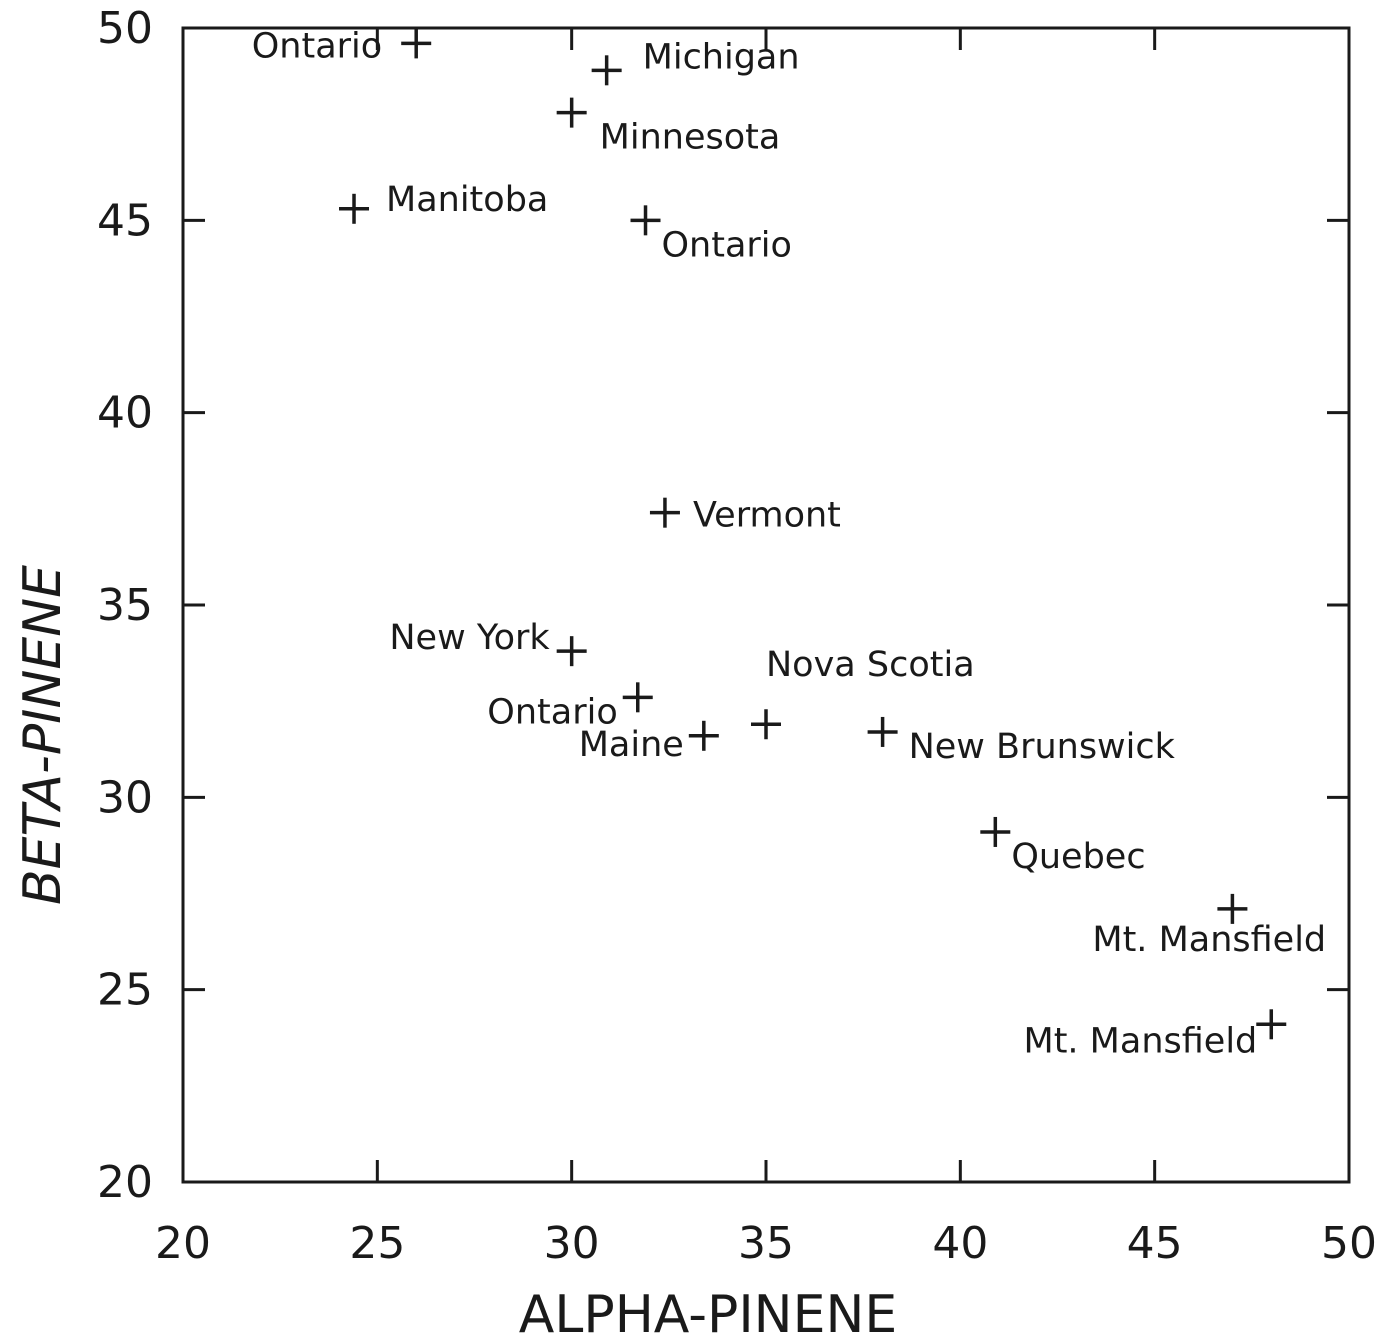 This screenshot has height=1343, width=1384. What do you see at coordinates (870, 665) in the screenshot?
I see `data-point-label: Nova Scotia` at bounding box center [870, 665].